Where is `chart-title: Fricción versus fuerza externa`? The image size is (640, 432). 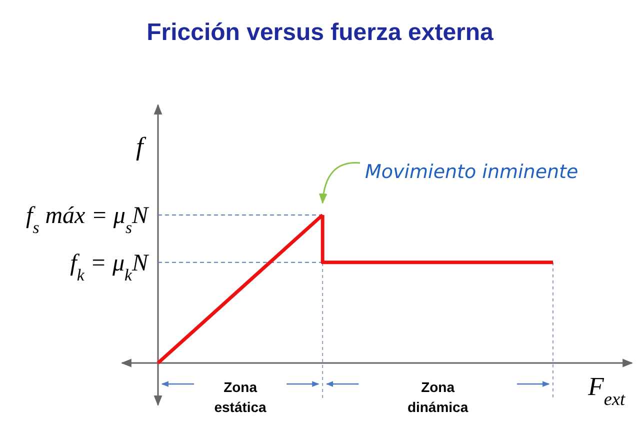 chart-title: Fricción versus fuerza externa is located at coordinates (320, 32).